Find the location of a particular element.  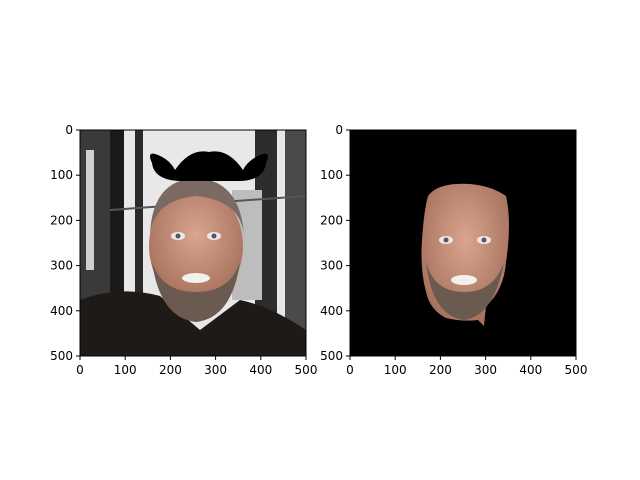

left-y-tick-label: 500 is located at coordinates (61, 356).